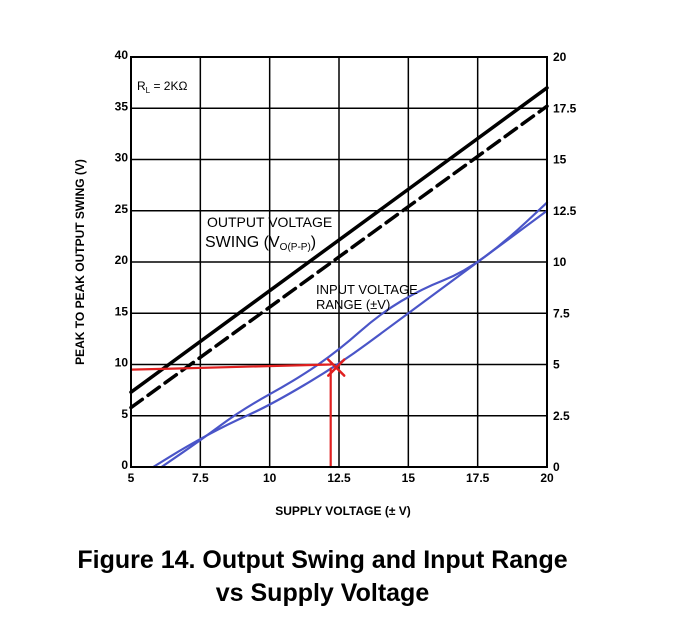  I want to click on x-tick-label: 20, so click(547, 478).